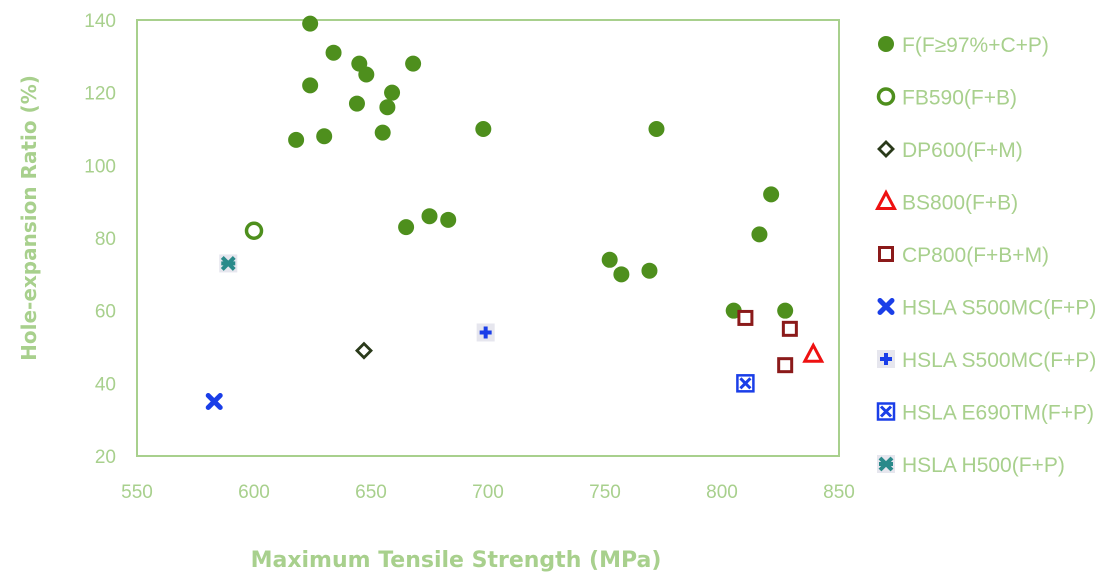  Describe the element at coordinates (998, 413) in the screenshot. I see `legend-label: HSLA E690TM(F+P)` at that location.